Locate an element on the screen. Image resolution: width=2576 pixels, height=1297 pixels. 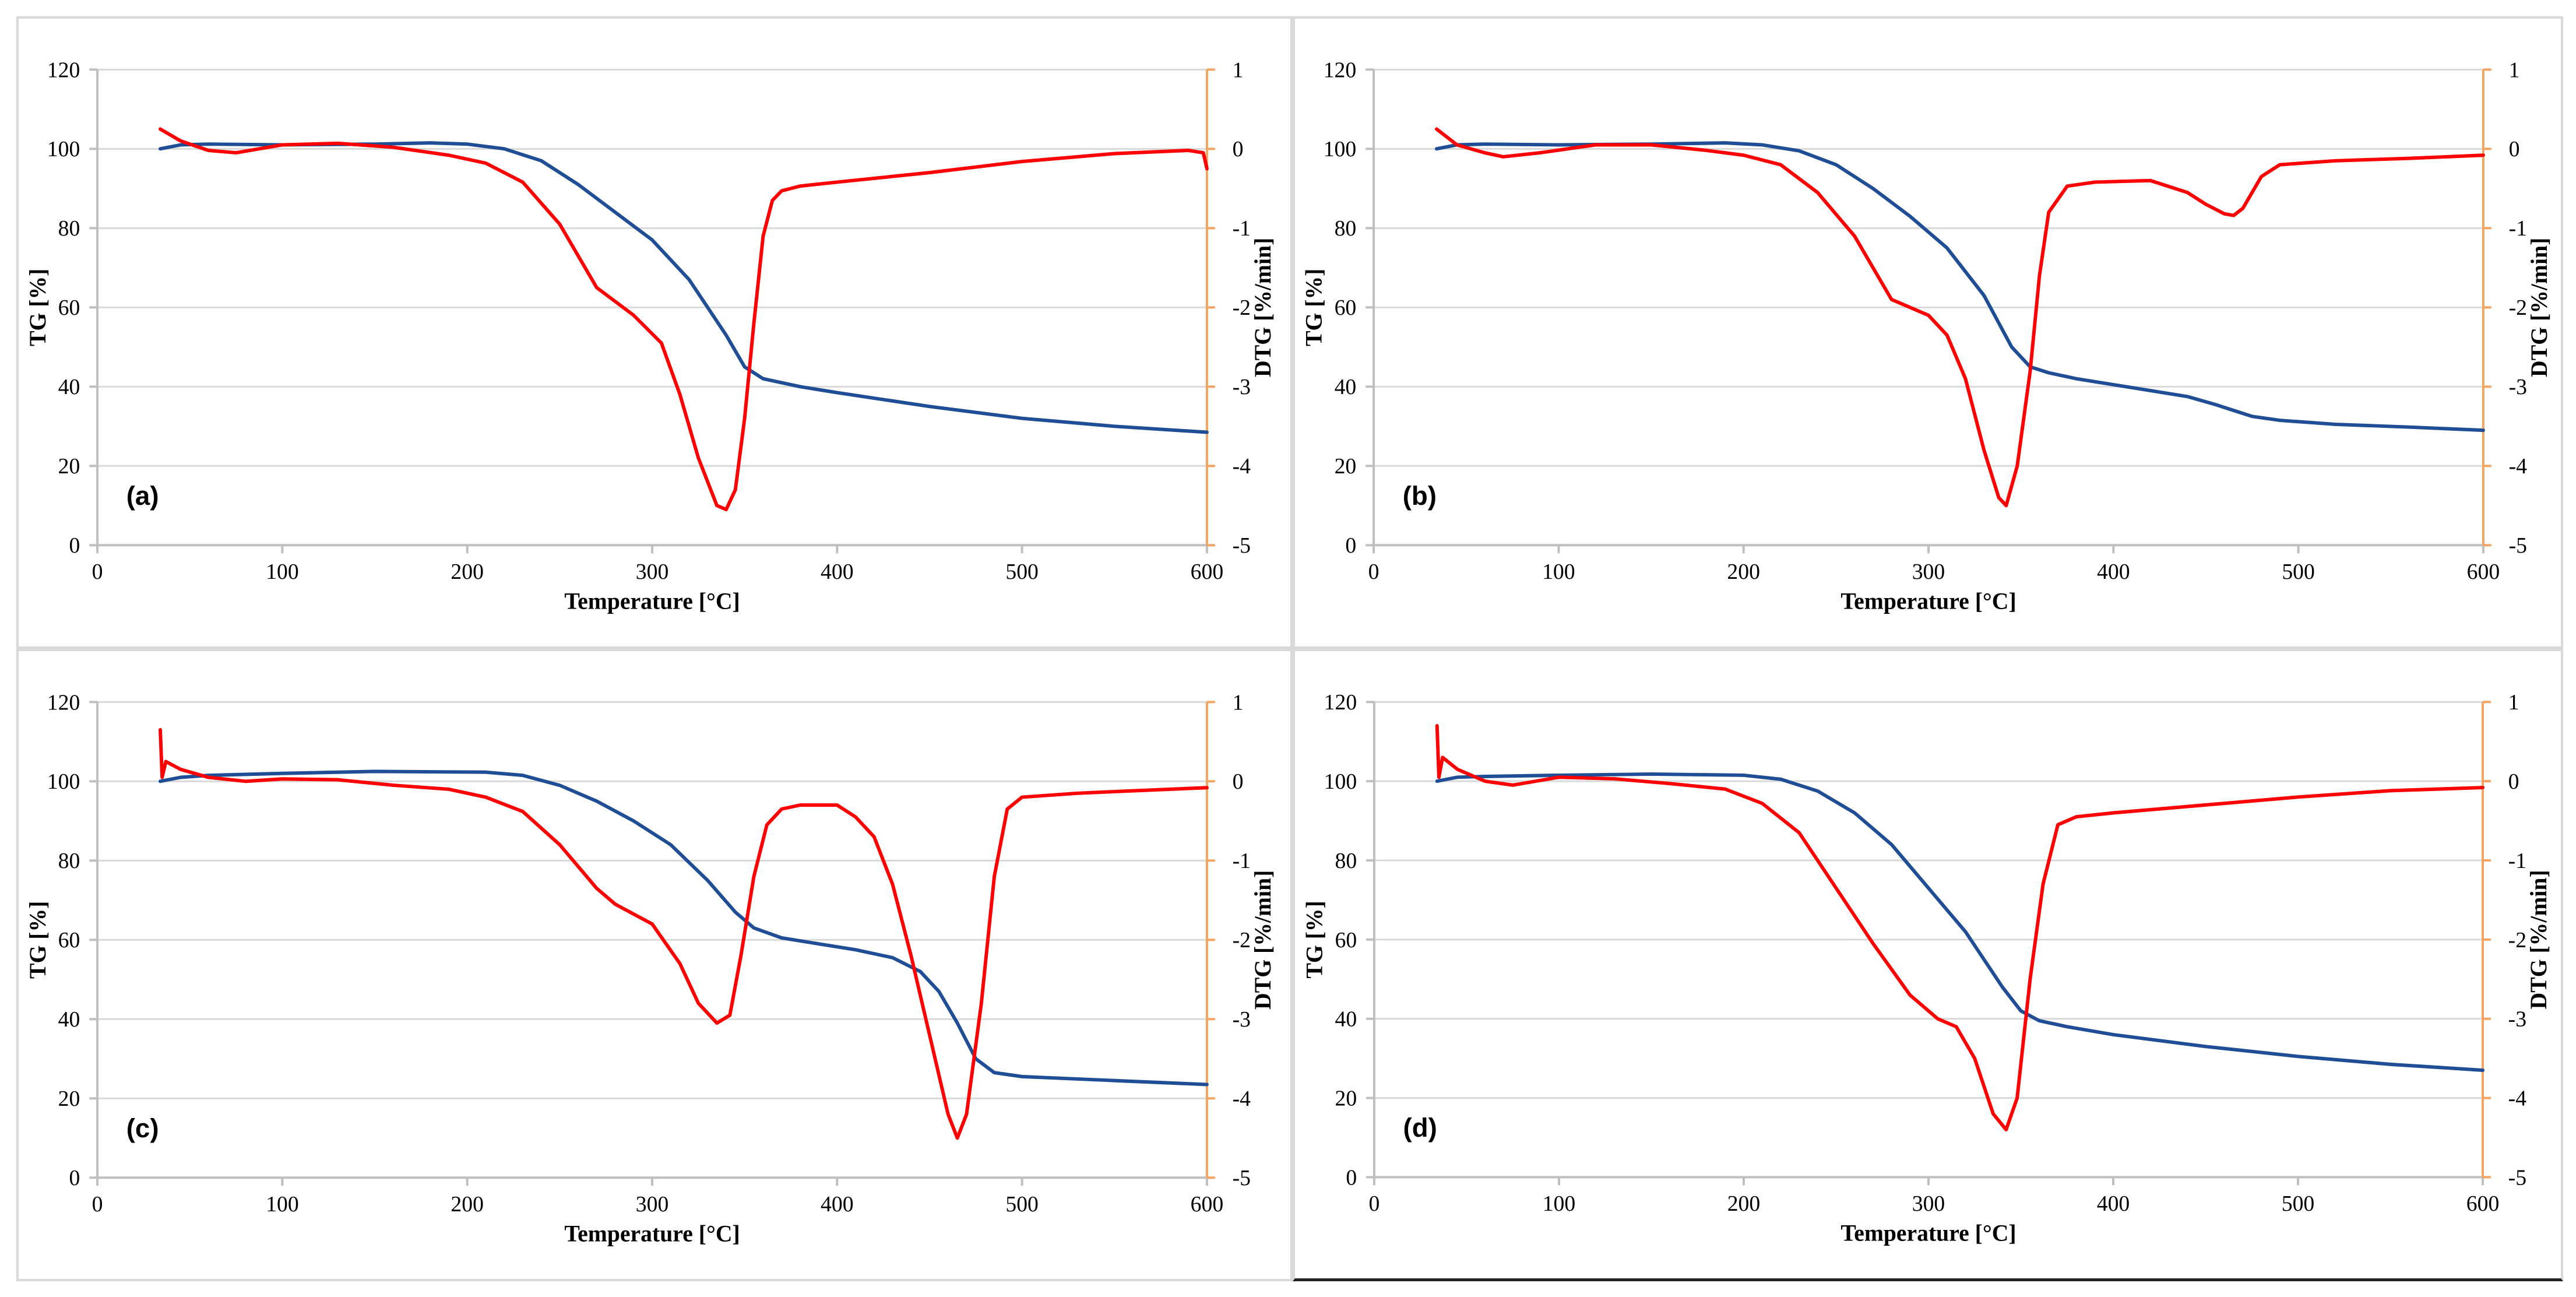
panel-label: (a) is located at coordinates (143, 496).